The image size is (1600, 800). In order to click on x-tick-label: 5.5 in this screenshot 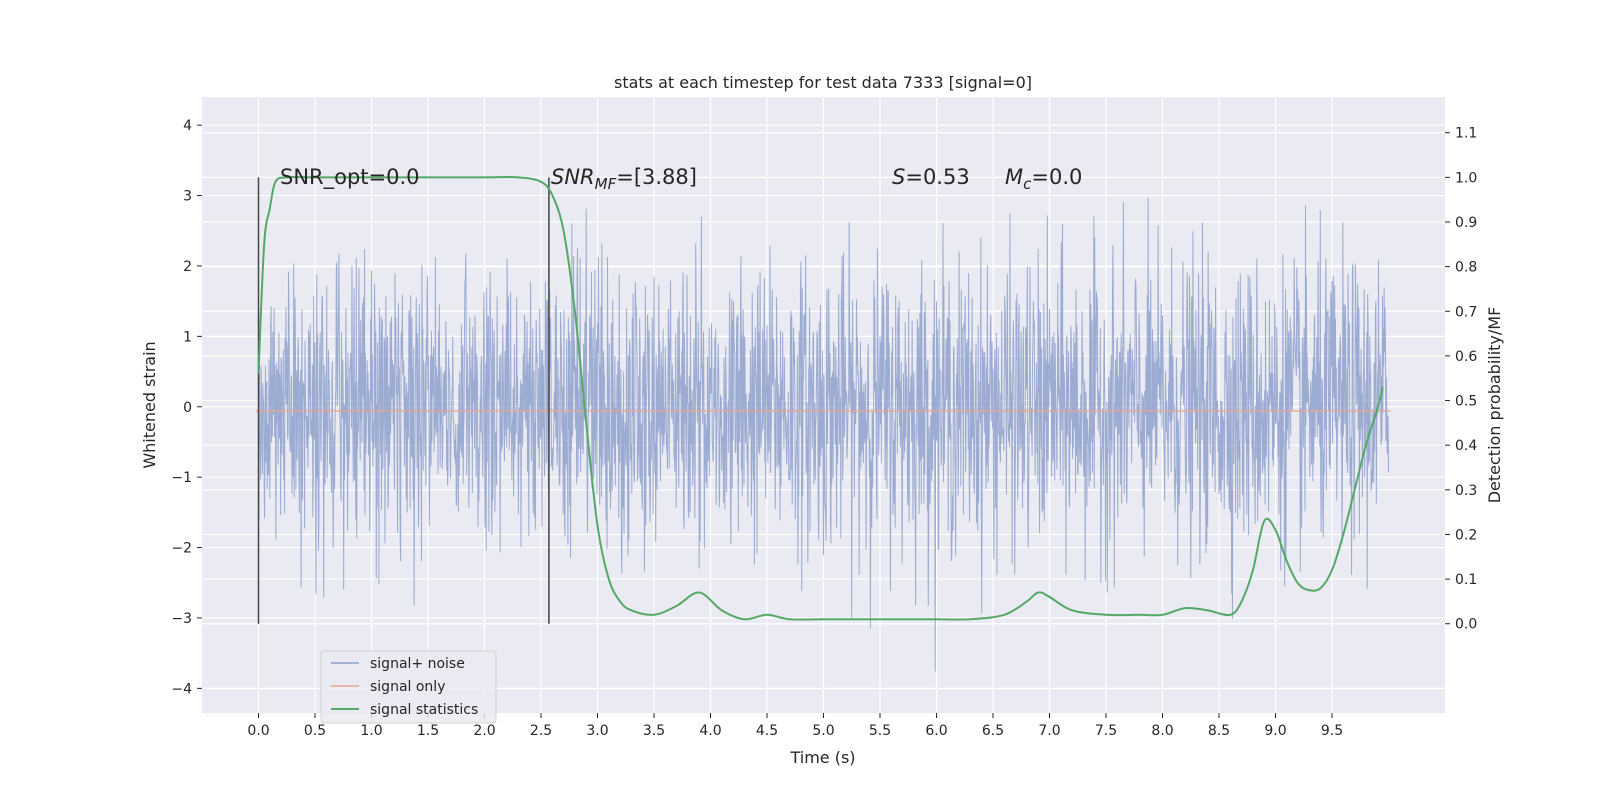, I will do `click(880, 731)`.